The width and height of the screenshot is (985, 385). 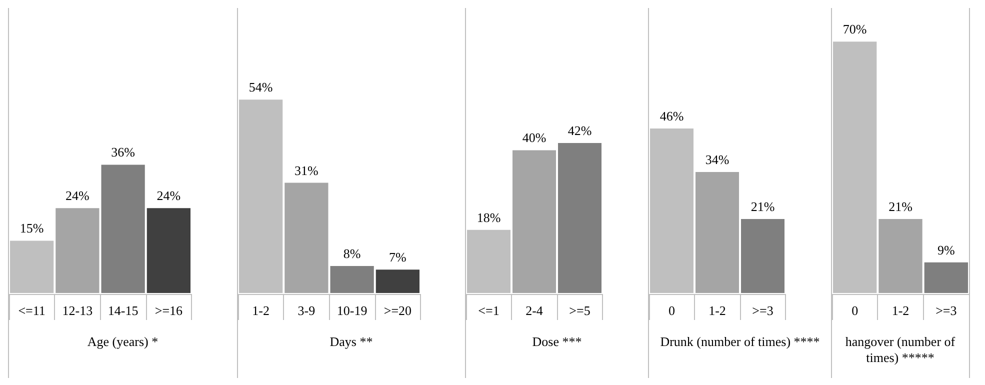 What do you see at coordinates (260, 87) in the screenshot?
I see `data-label: 54%` at bounding box center [260, 87].